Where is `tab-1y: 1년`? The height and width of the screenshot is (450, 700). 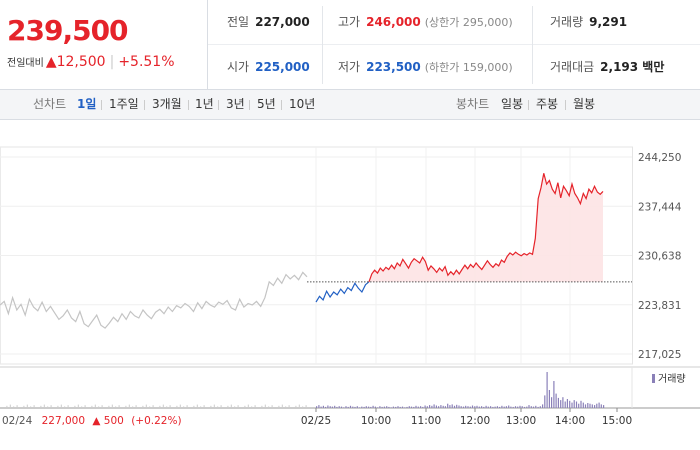
tab-1y: 1년 is located at coordinates (204, 104).